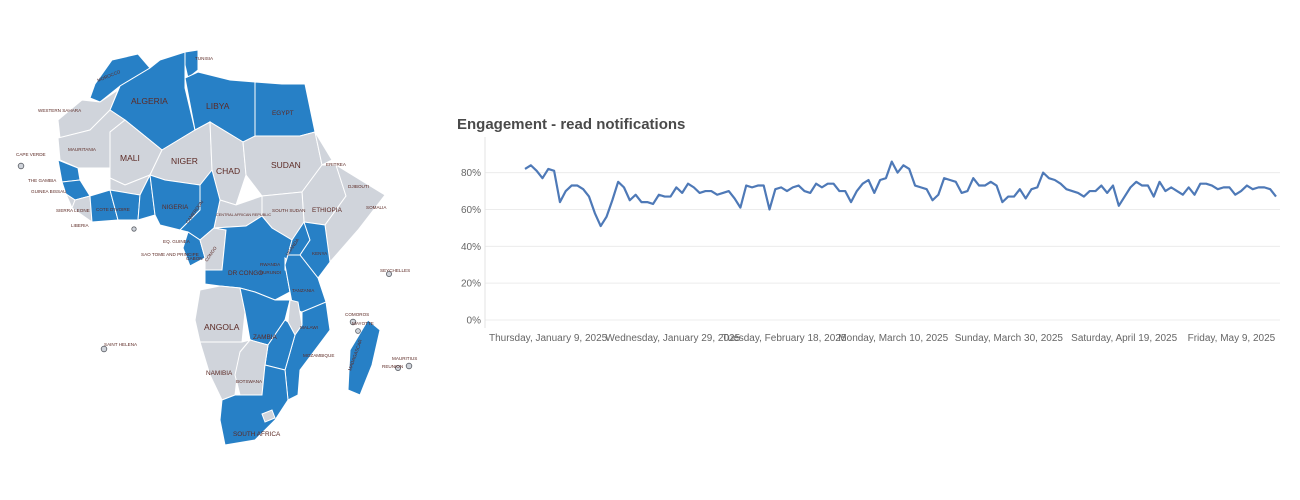  What do you see at coordinates (285, 109) in the screenshot?
I see `map-country-egypt` at bounding box center [285, 109].